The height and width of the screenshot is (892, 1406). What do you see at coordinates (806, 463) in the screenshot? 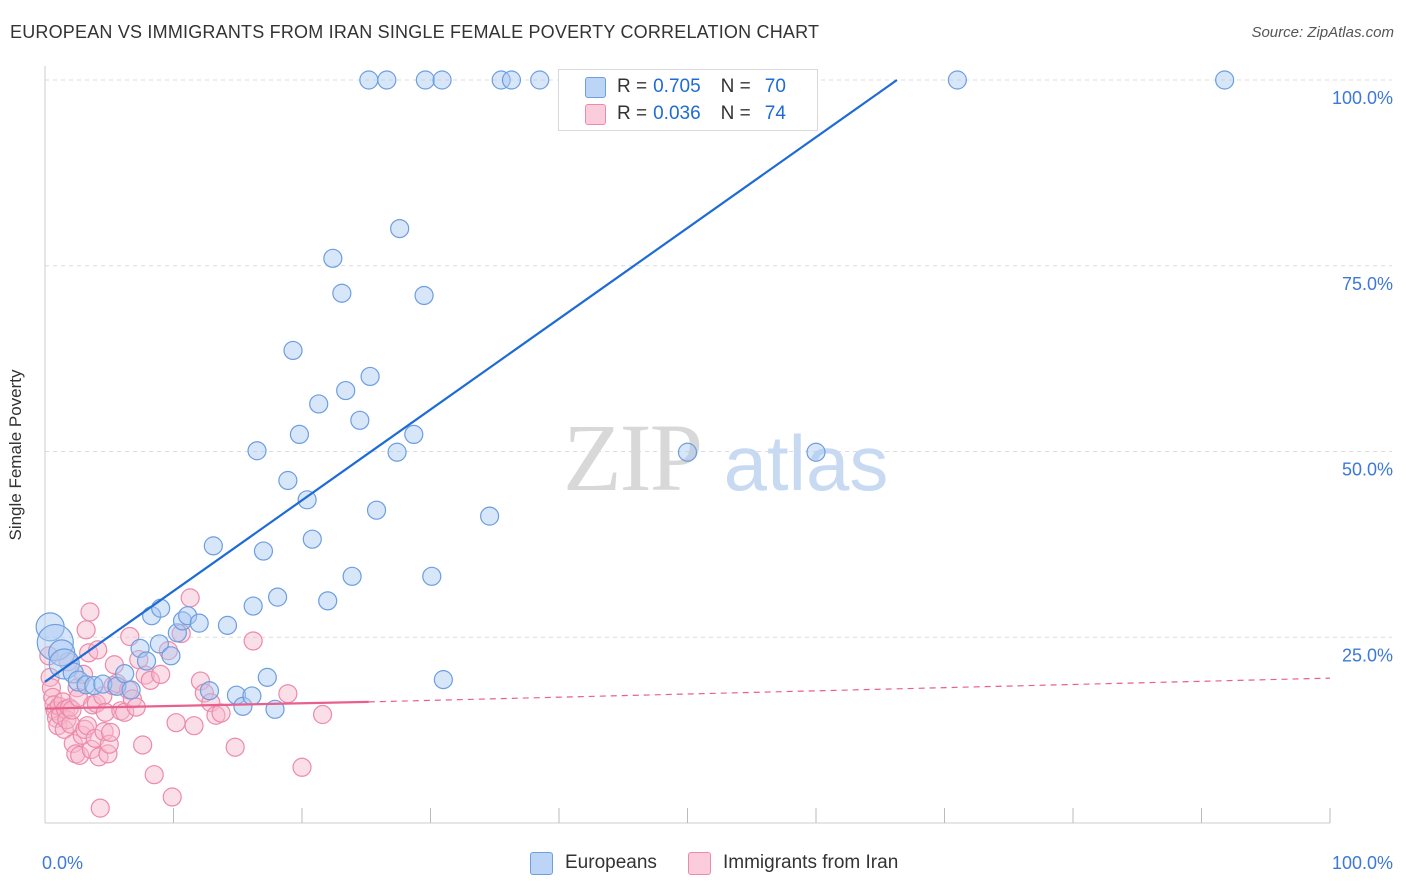
I see `watermark-atlas: atlas` at bounding box center [806, 463].